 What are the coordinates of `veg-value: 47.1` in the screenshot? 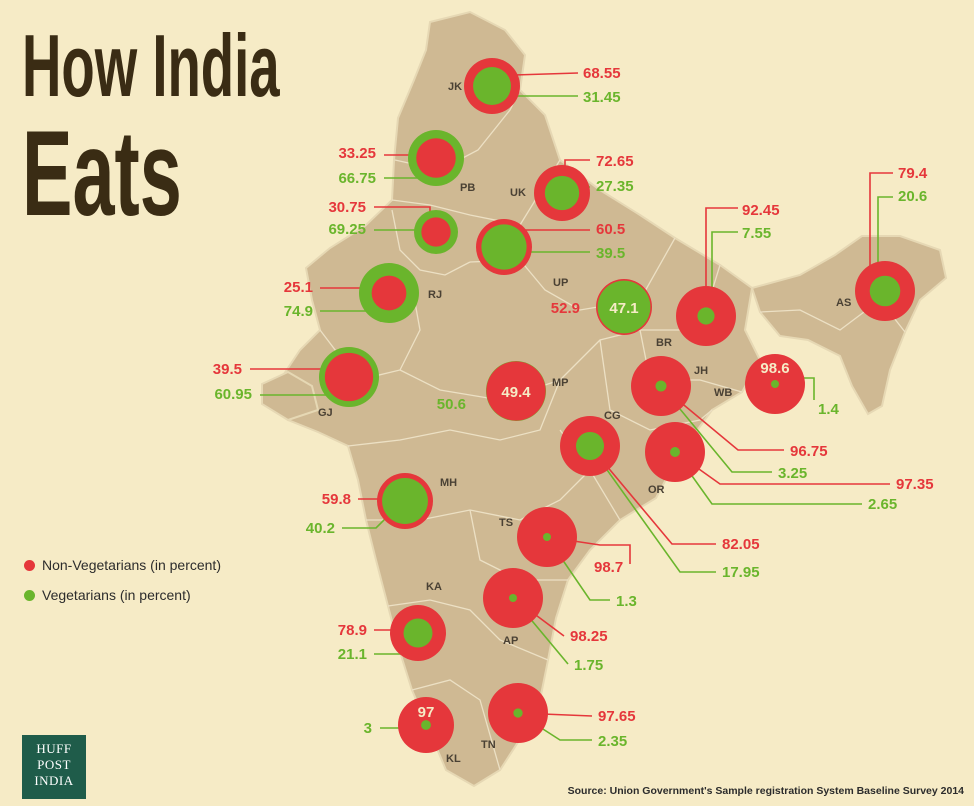 It's located at (623, 308).